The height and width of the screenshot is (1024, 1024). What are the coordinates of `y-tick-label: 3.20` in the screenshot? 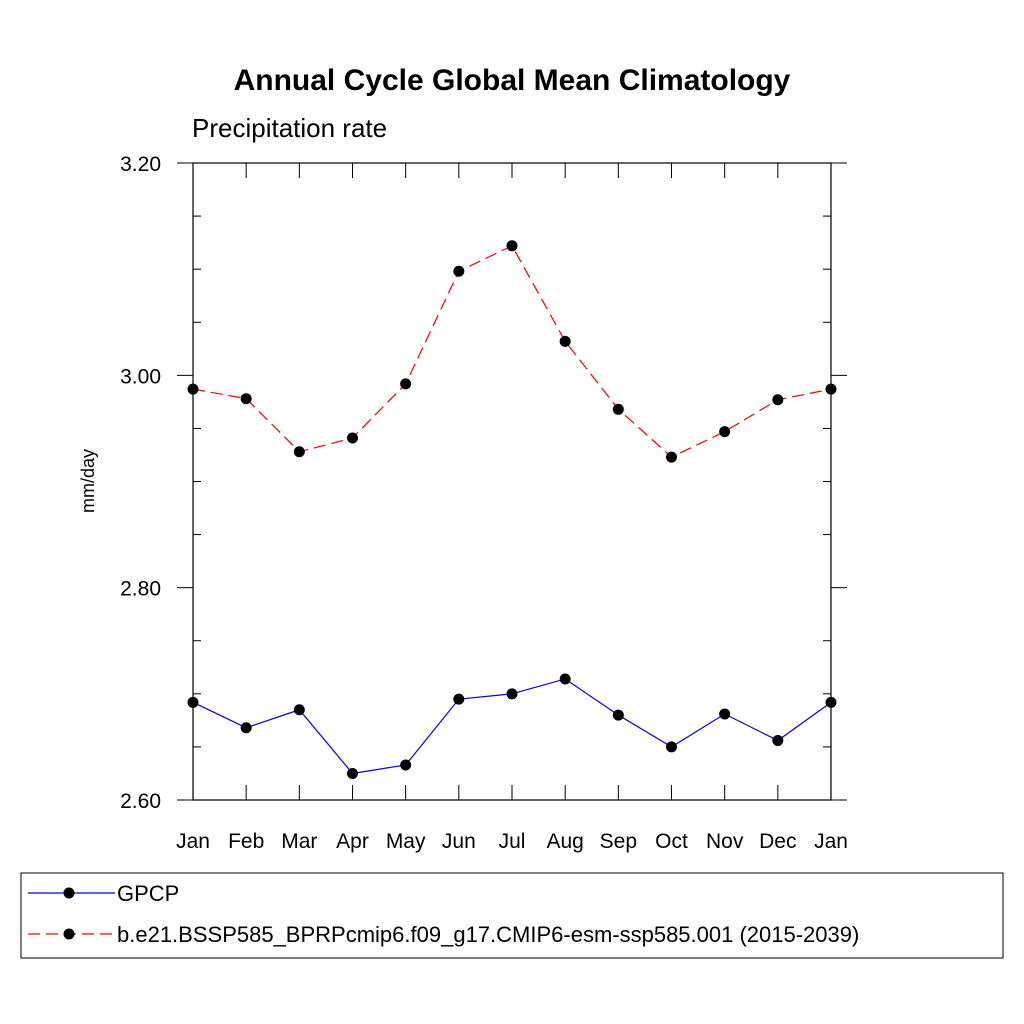 It's located at (140, 164).